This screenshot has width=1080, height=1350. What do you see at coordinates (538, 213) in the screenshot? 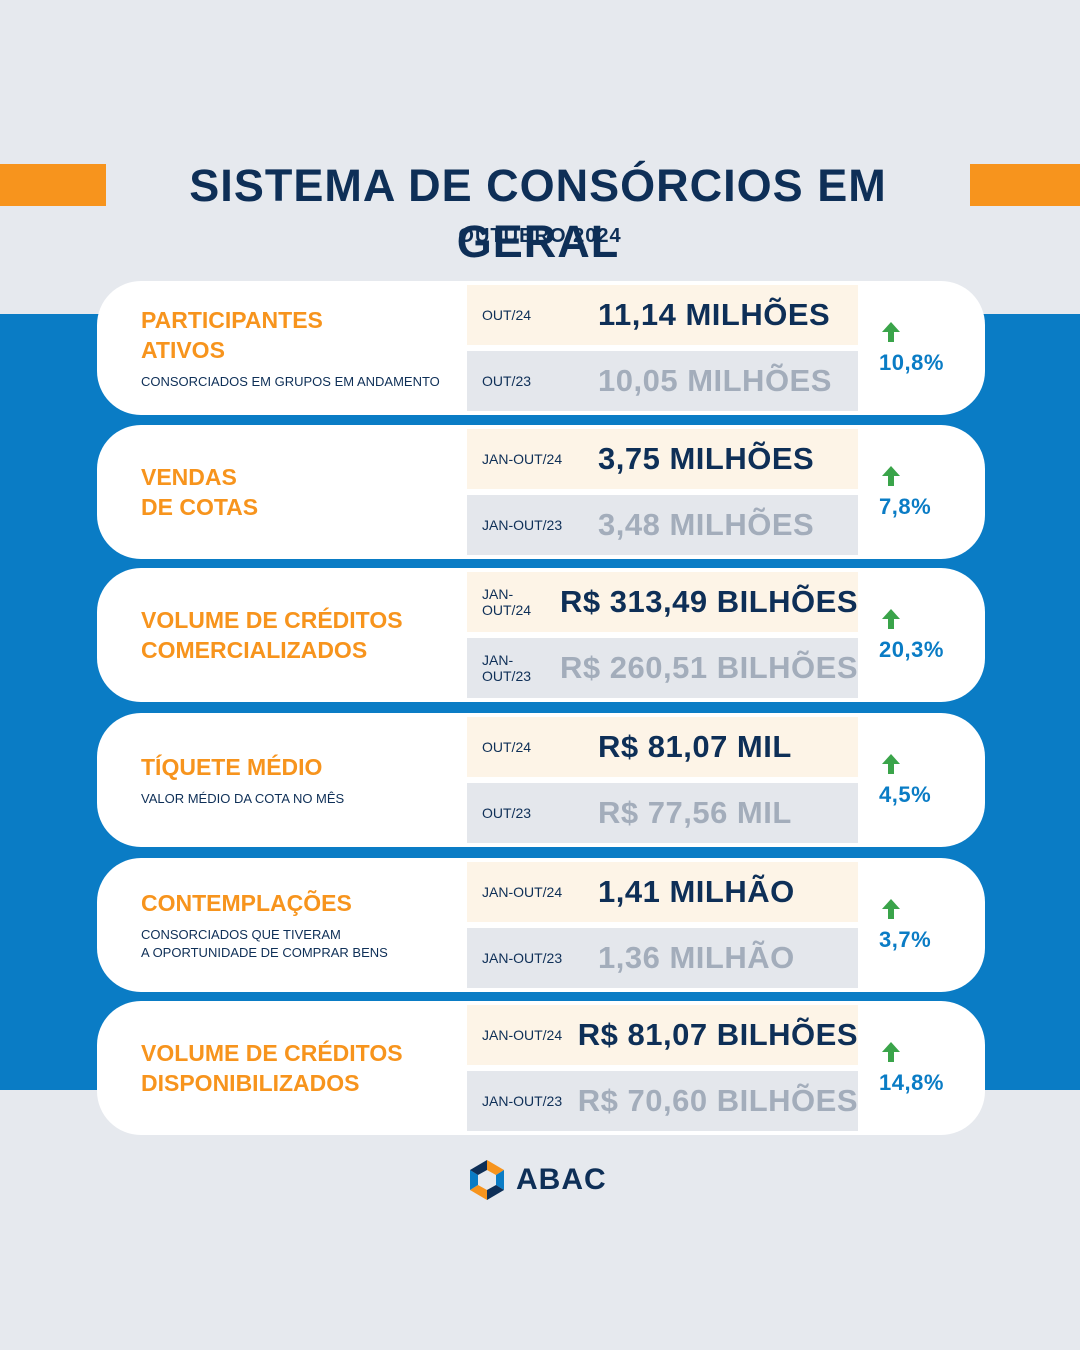
I see `page-title: SISTEMA DE CONSÓRCIOS EM GERAL` at bounding box center [538, 213].